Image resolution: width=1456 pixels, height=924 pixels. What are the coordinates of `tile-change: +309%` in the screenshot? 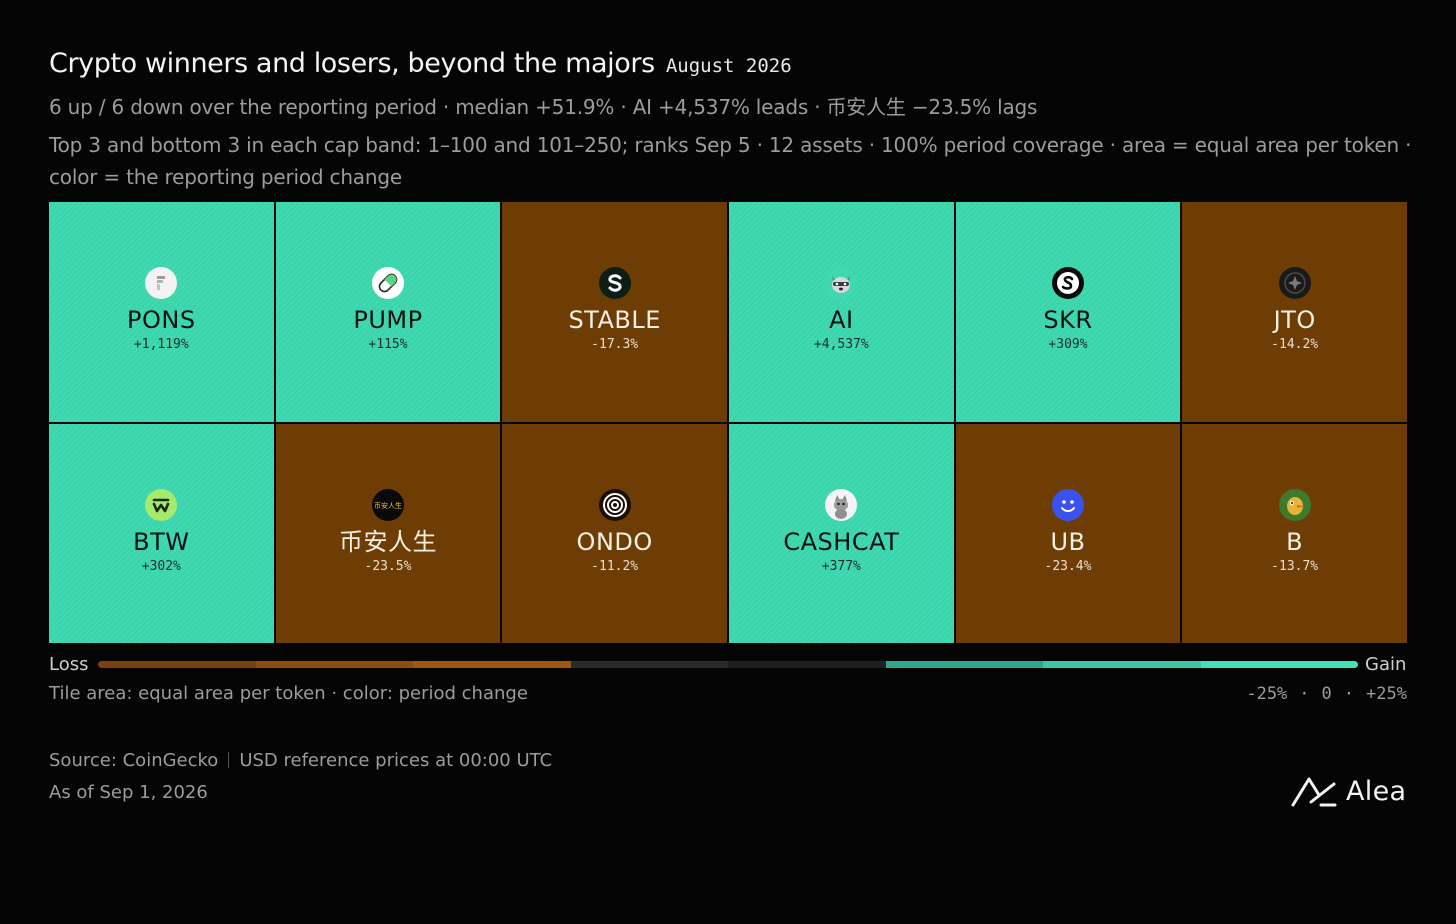 It's located at (1068, 345).